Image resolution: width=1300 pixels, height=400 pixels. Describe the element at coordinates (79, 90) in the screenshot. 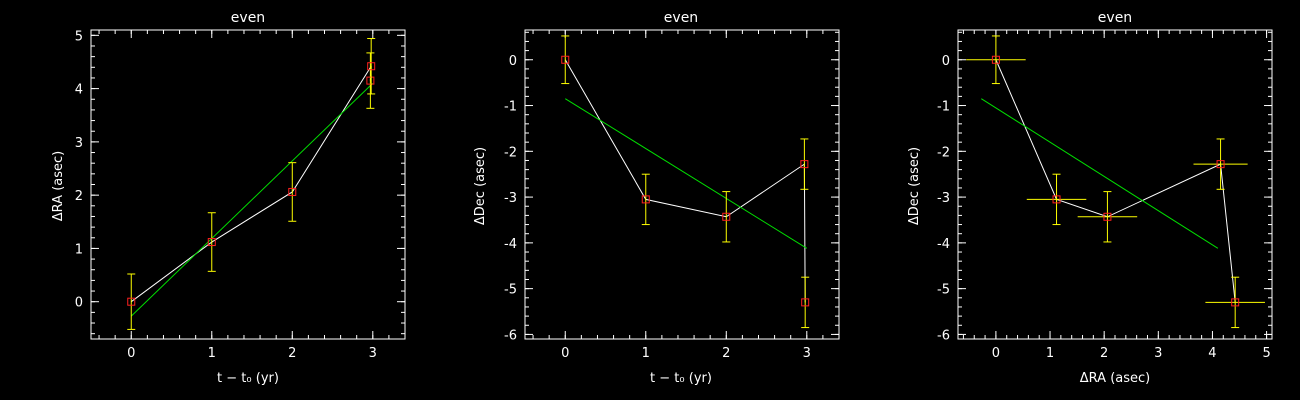

I see `y-tick-label: 4` at that location.